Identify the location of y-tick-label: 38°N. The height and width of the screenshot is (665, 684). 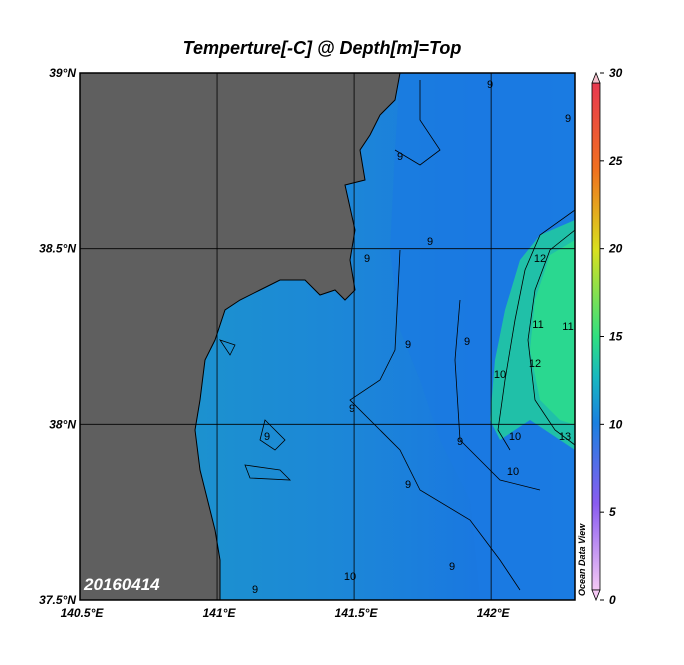
(62, 424).